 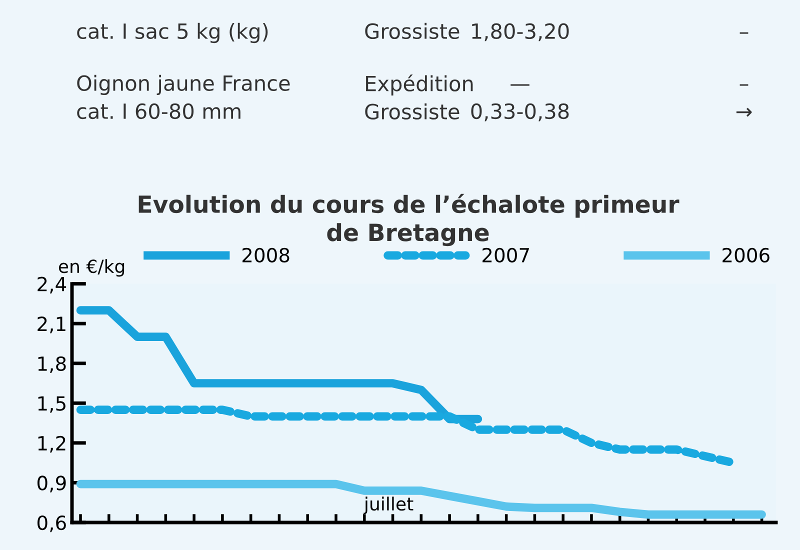 I want to click on y-tick-label: 1,5, so click(x=52, y=404).